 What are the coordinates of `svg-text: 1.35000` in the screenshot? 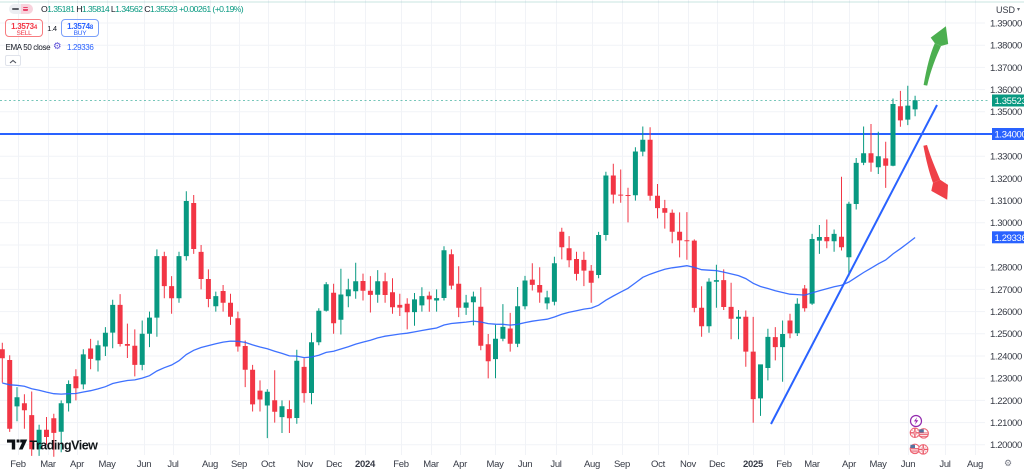 It's located at (1006, 112).